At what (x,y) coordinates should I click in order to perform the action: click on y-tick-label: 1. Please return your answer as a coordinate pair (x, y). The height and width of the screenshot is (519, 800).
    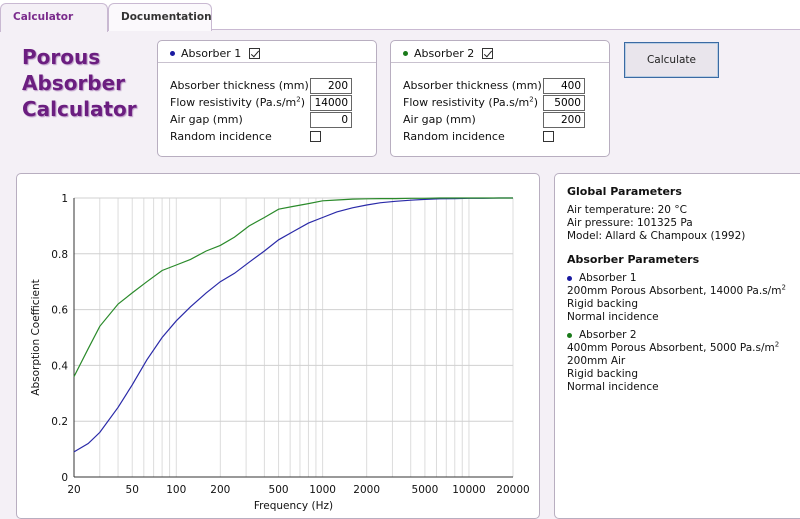
    Looking at the image, I should click on (64, 199).